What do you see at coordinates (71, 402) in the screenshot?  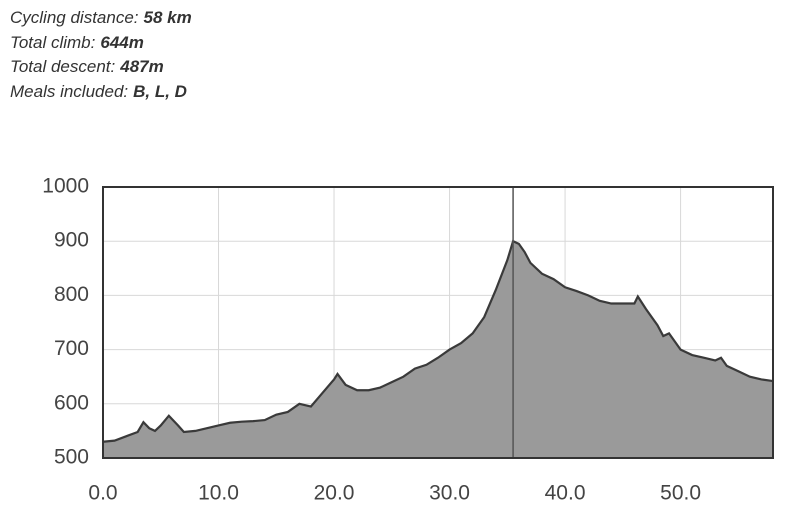 I see `y-tick-label: 600` at bounding box center [71, 402].